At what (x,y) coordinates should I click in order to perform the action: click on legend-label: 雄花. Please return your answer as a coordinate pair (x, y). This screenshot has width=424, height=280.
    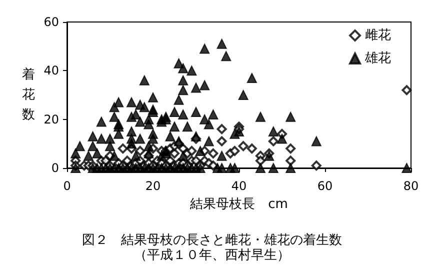
    Looking at the image, I should click on (377, 58).